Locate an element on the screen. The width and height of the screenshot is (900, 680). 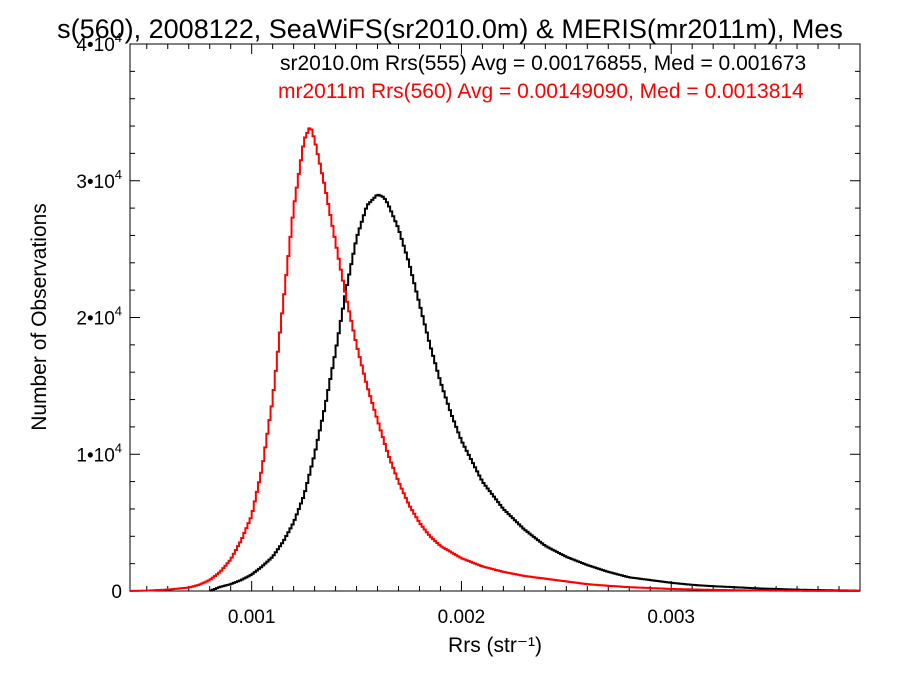
y-tick-label: 4•104 is located at coordinates (99, 43).